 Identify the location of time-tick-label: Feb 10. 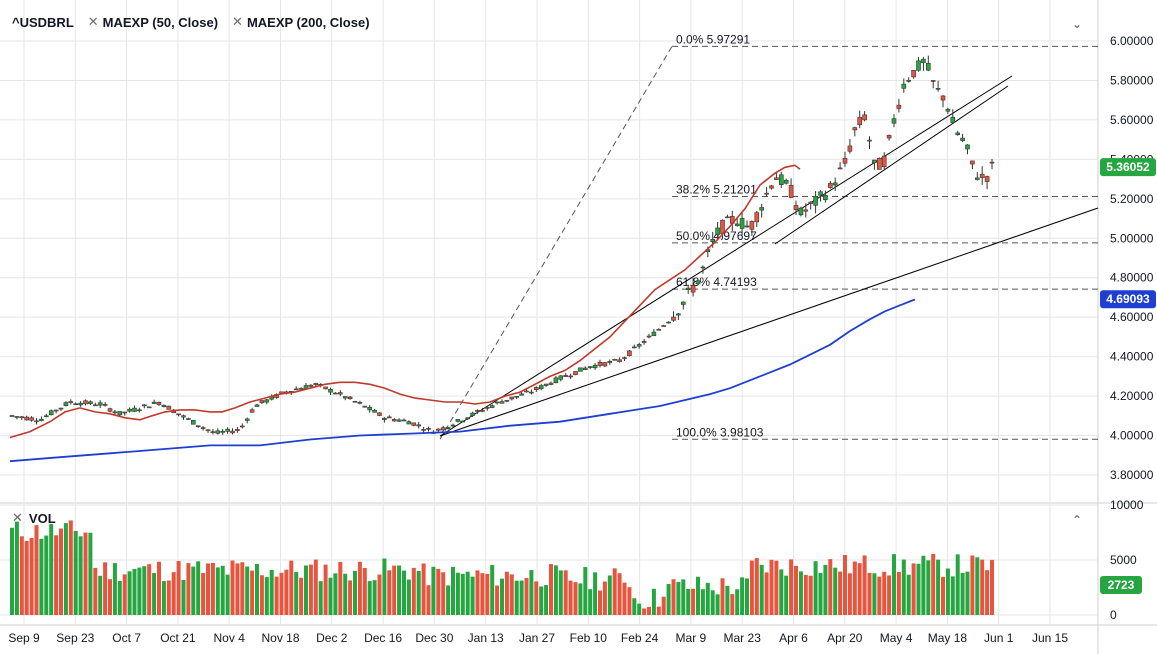
(589, 638).